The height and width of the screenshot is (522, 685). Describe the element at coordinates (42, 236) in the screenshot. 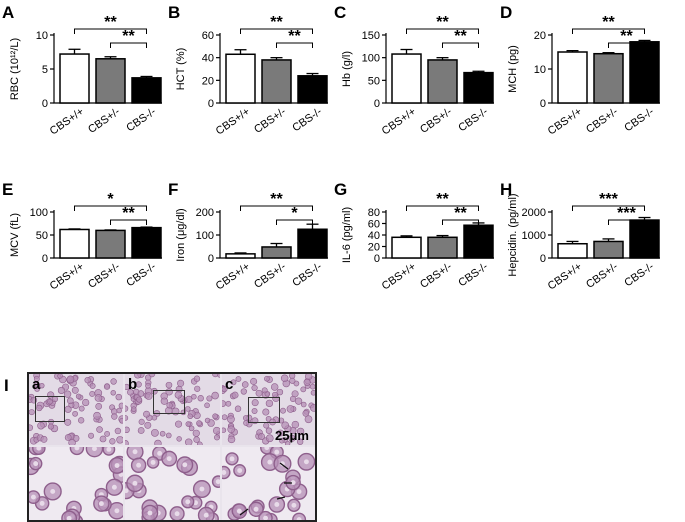

I see `y-tick-label-e: 50` at that location.